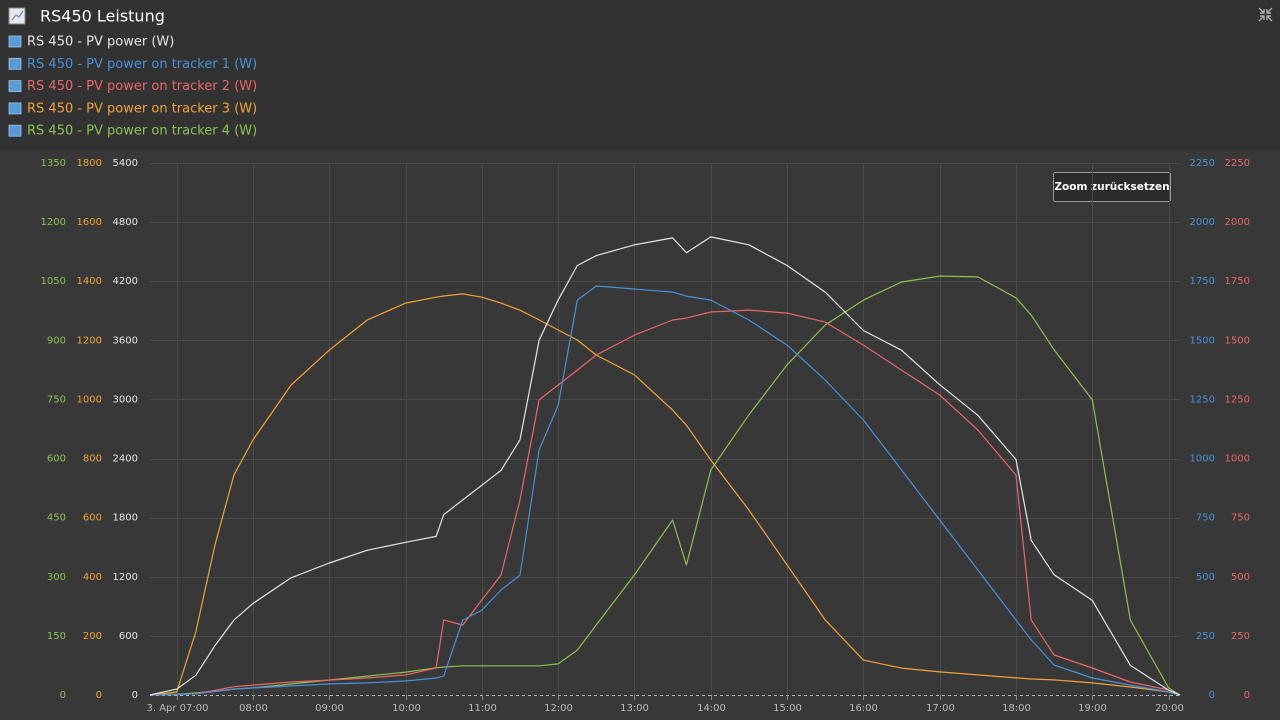 Image resolution: width=1280 pixels, height=720 pixels. Describe the element at coordinates (863, 708) in the screenshot. I see `x-tick-label: 16:00` at that location.